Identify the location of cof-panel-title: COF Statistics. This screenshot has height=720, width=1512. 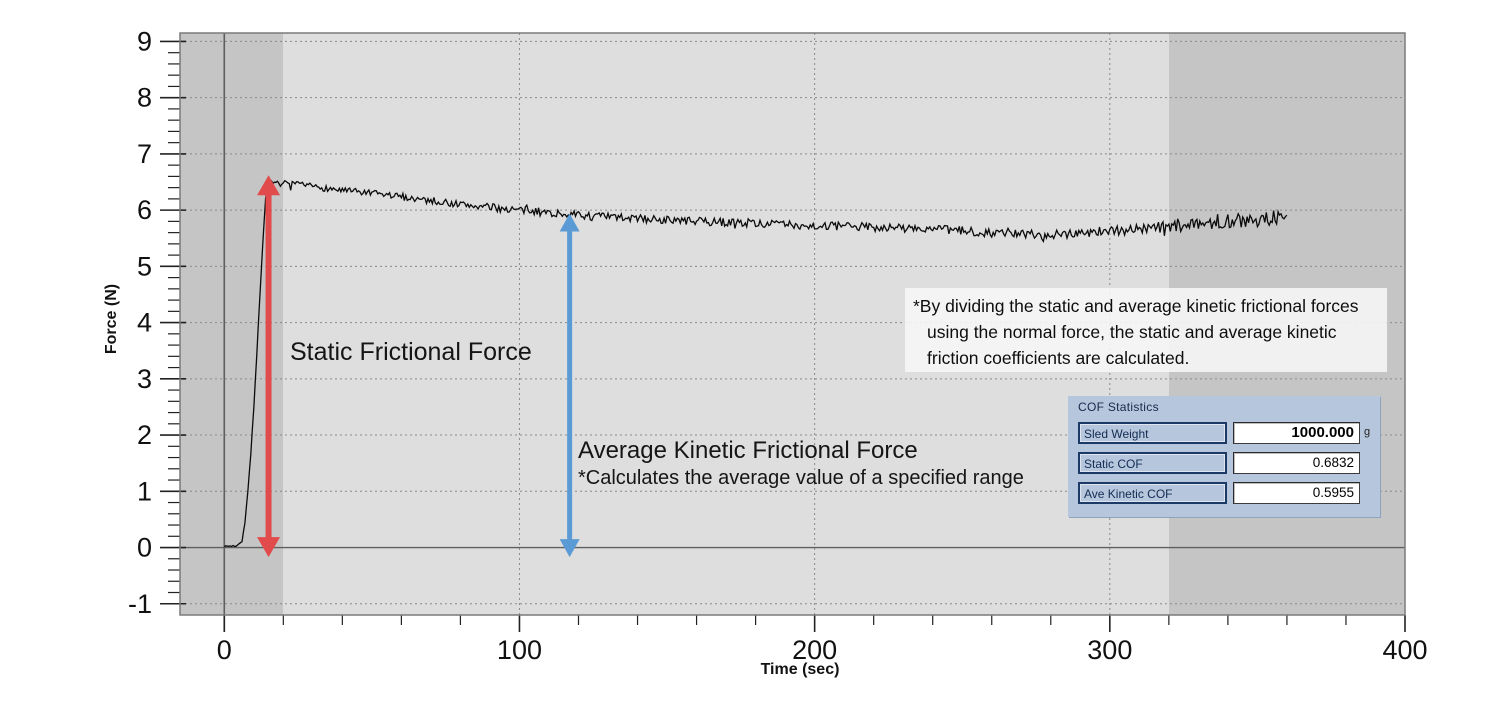
(1118, 407).